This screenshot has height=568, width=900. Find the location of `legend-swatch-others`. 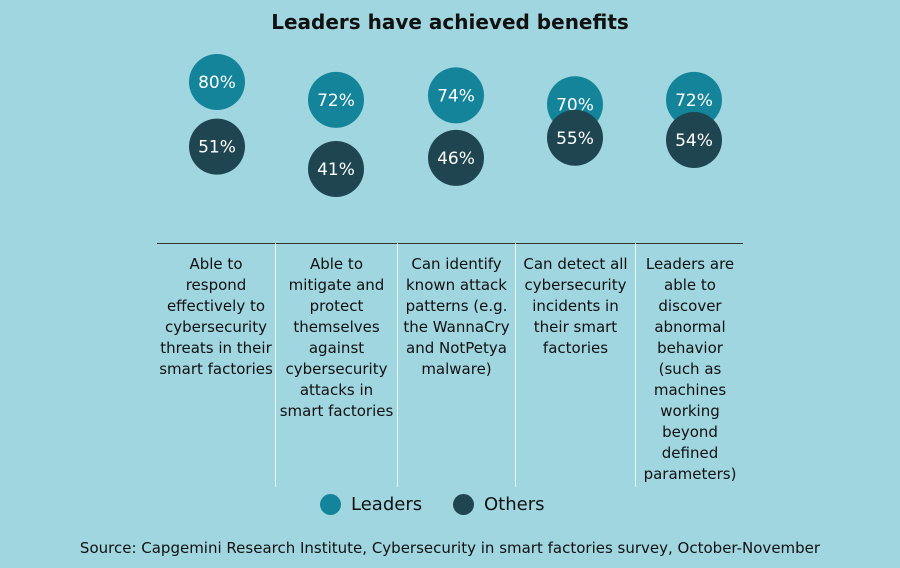

legend-swatch-others is located at coordinates (463, 504).